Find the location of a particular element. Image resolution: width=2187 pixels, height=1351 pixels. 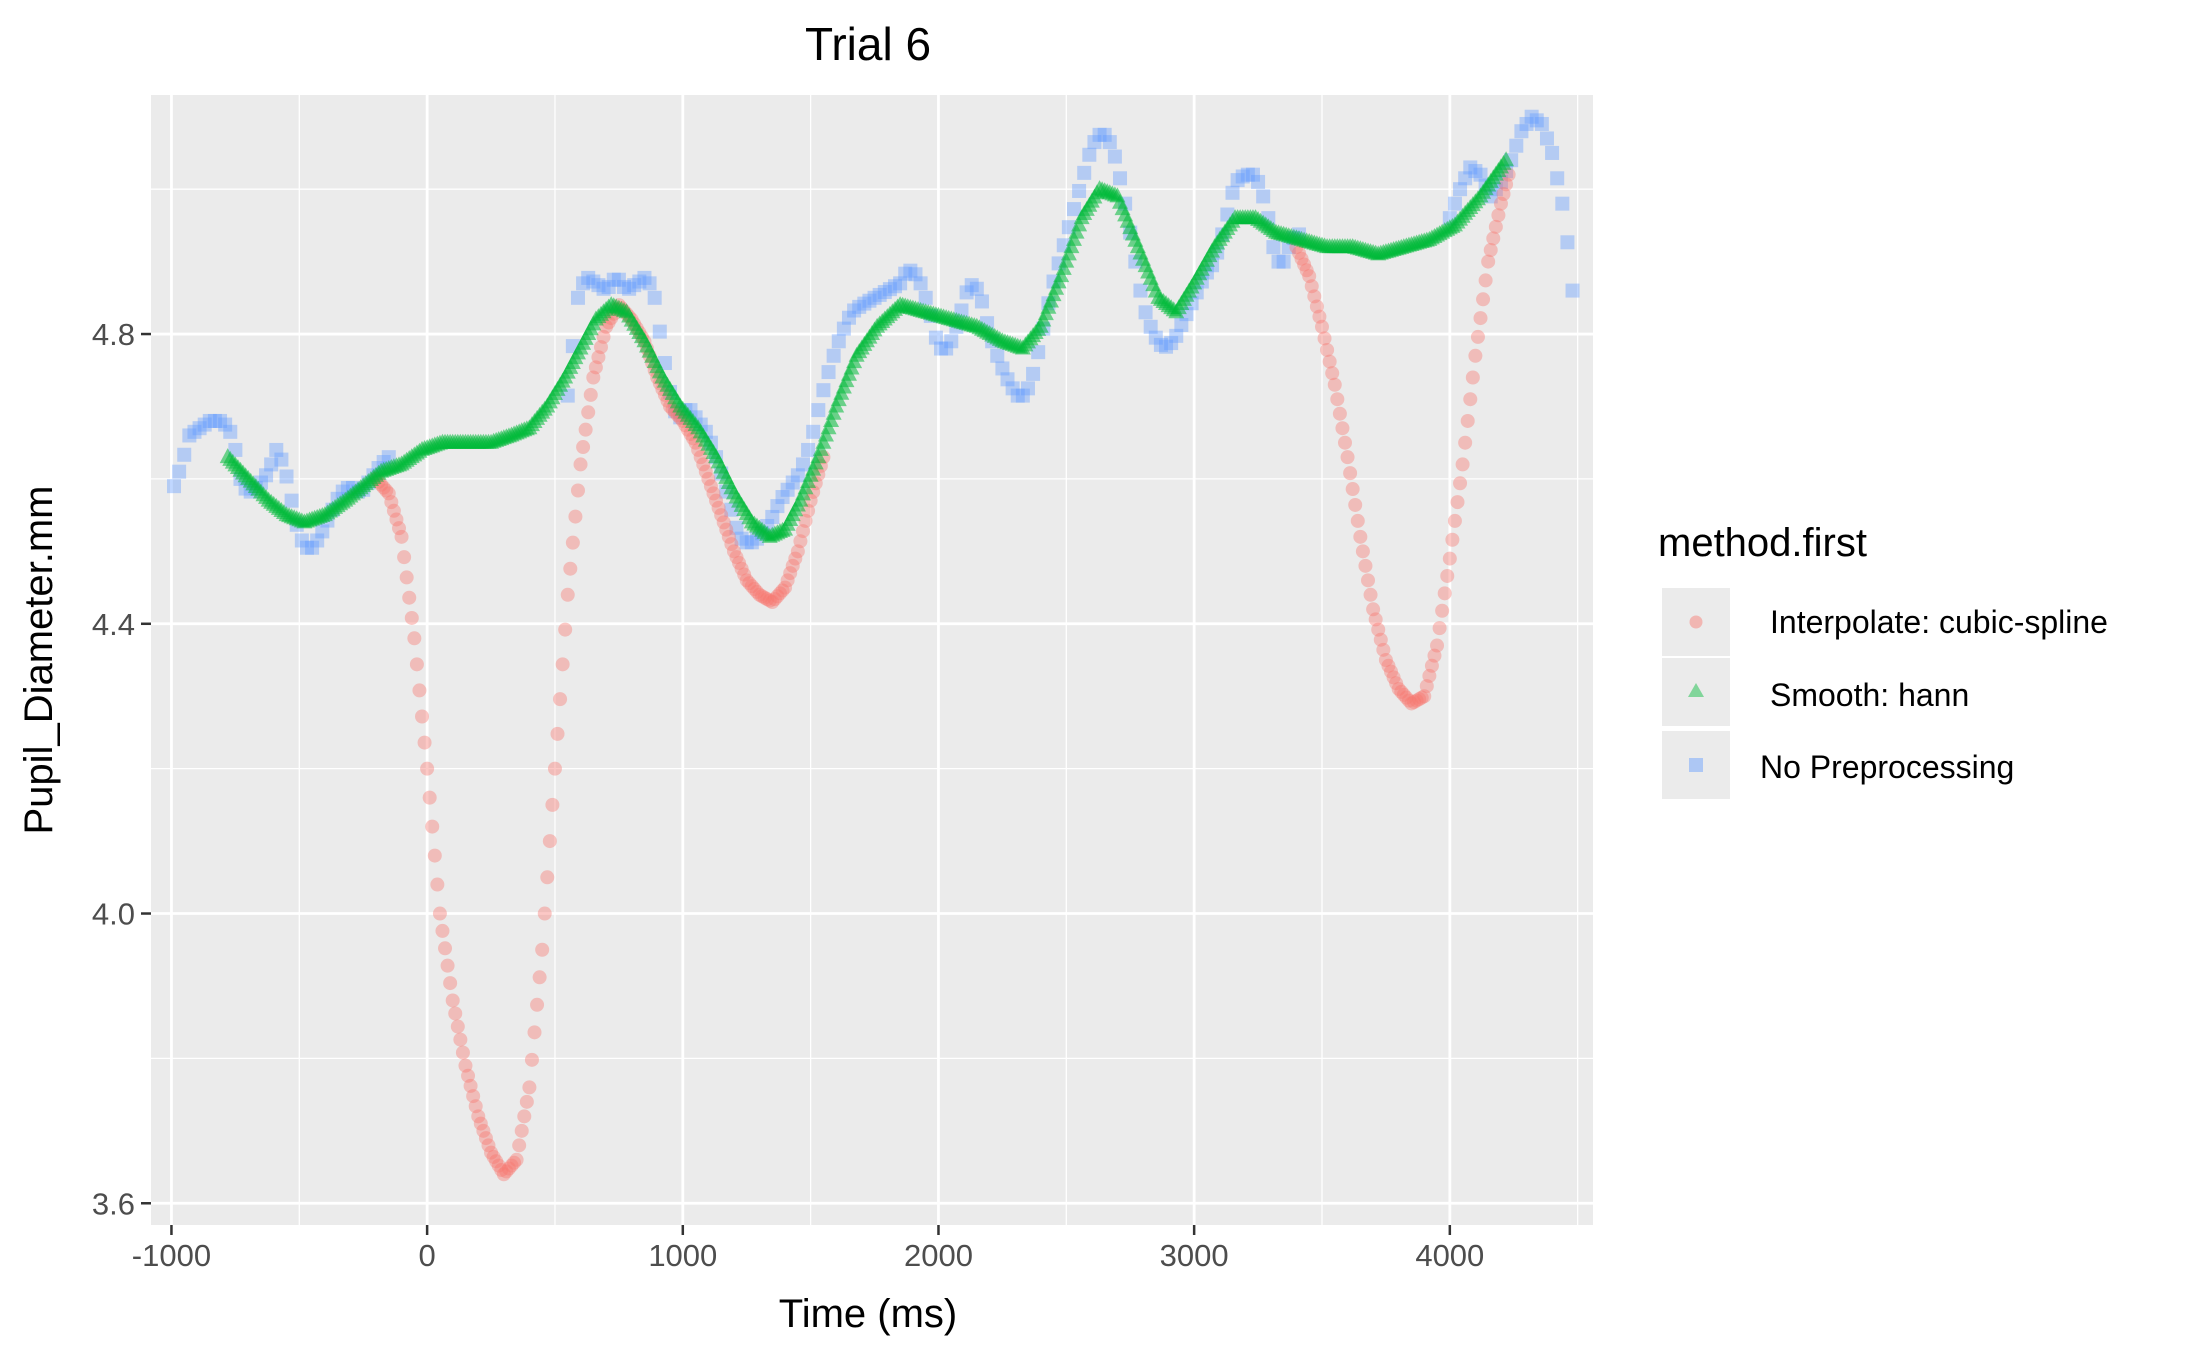

x-tick-label: 2000 is located at coordinates (938, 1255).